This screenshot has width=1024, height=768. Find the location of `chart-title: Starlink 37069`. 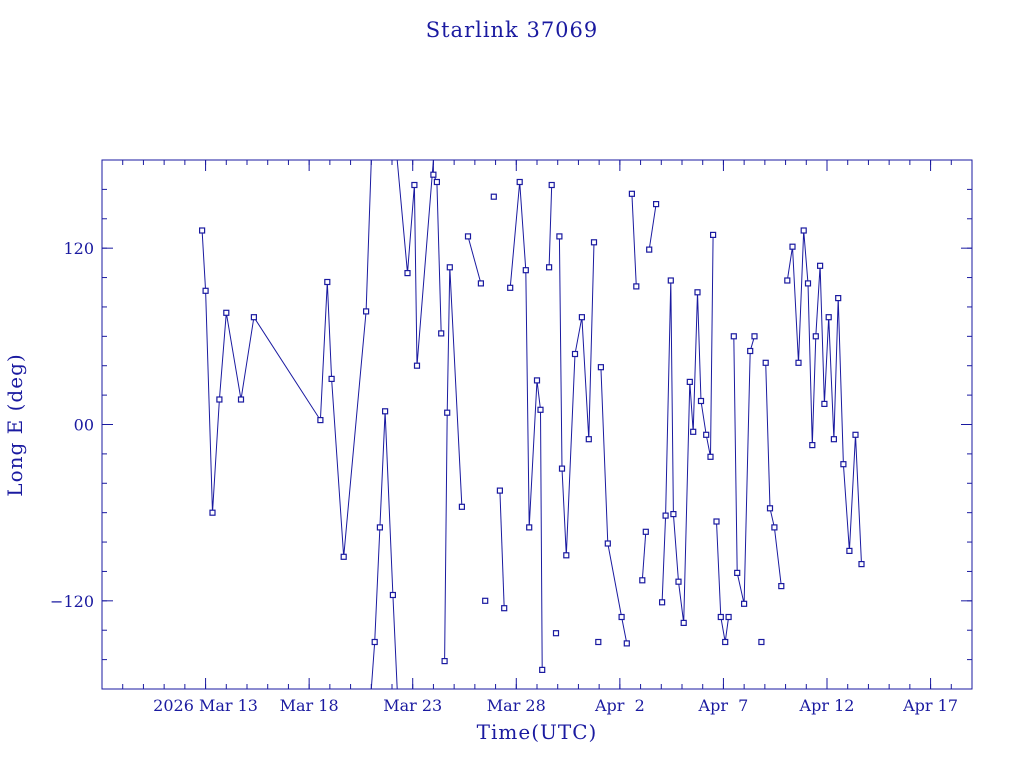

chart-title: Starlink 37069 is located at coordinates (512, 30).